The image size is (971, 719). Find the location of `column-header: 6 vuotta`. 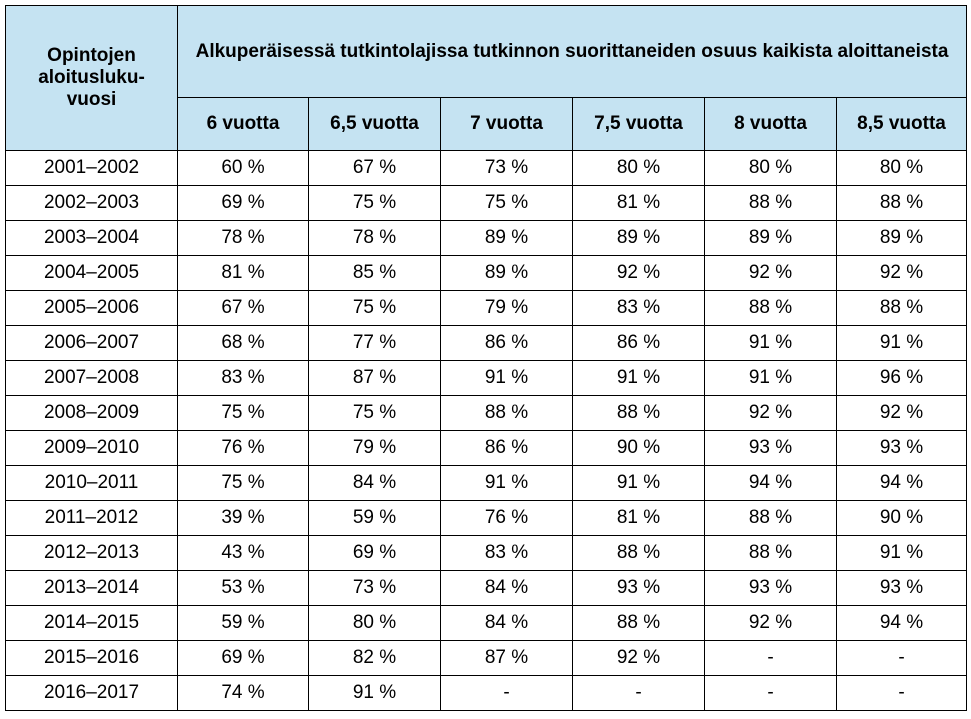

column-header: 6 vuotta is located at coordinates (243, 124).